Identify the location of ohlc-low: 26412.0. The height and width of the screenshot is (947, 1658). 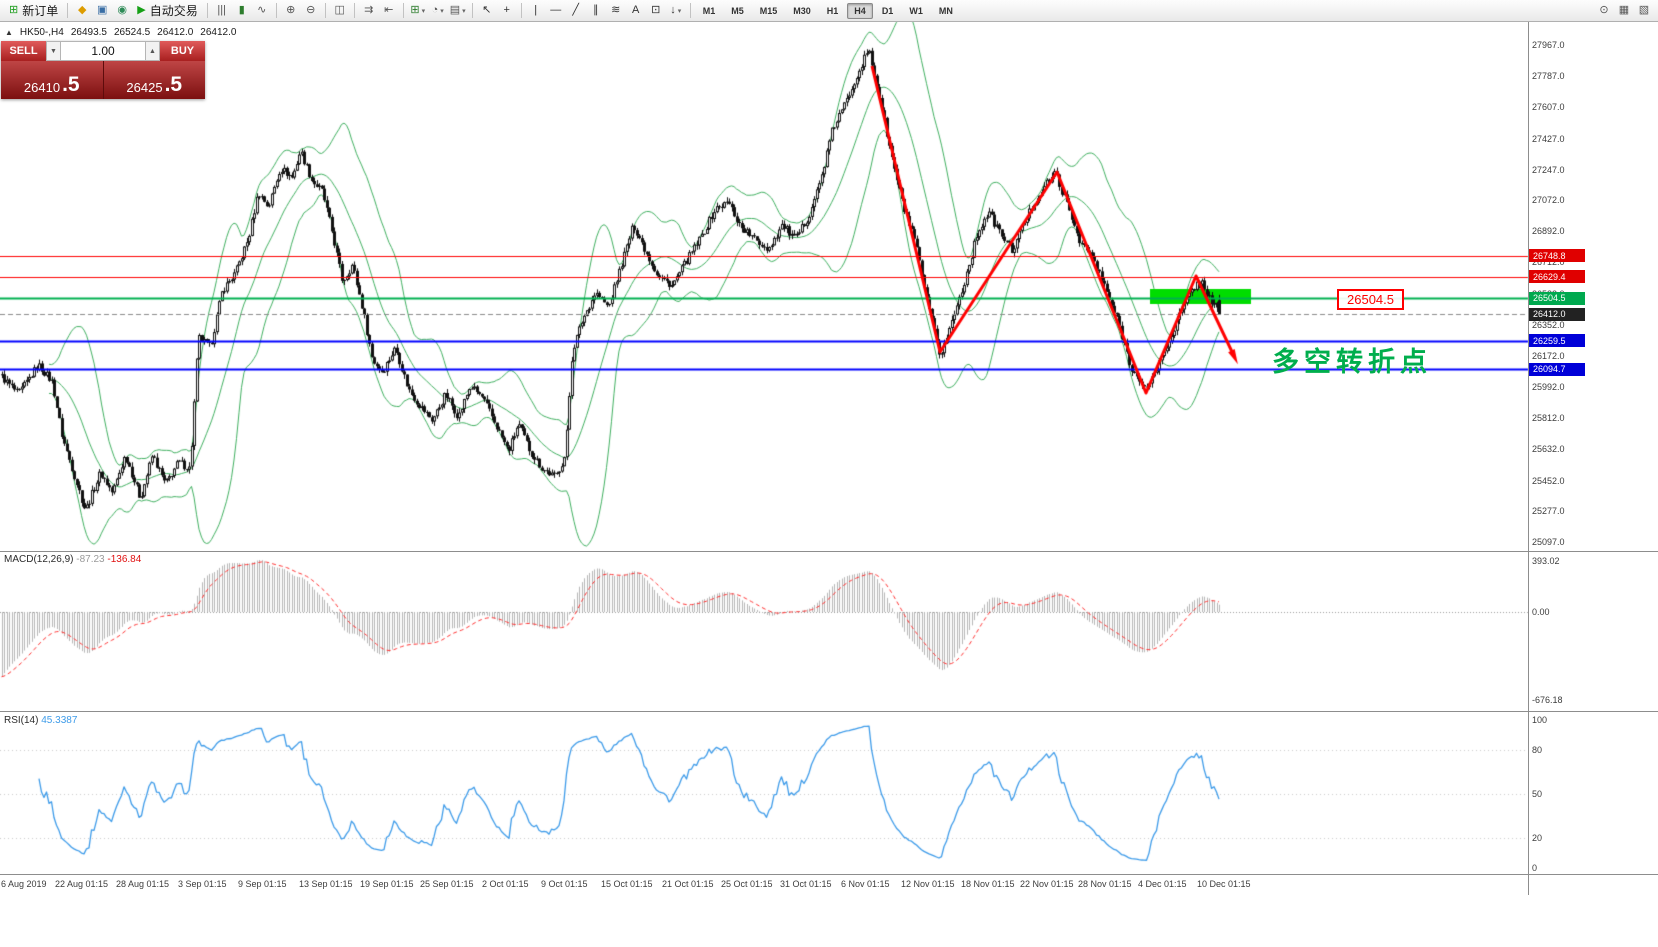
(175, 32).